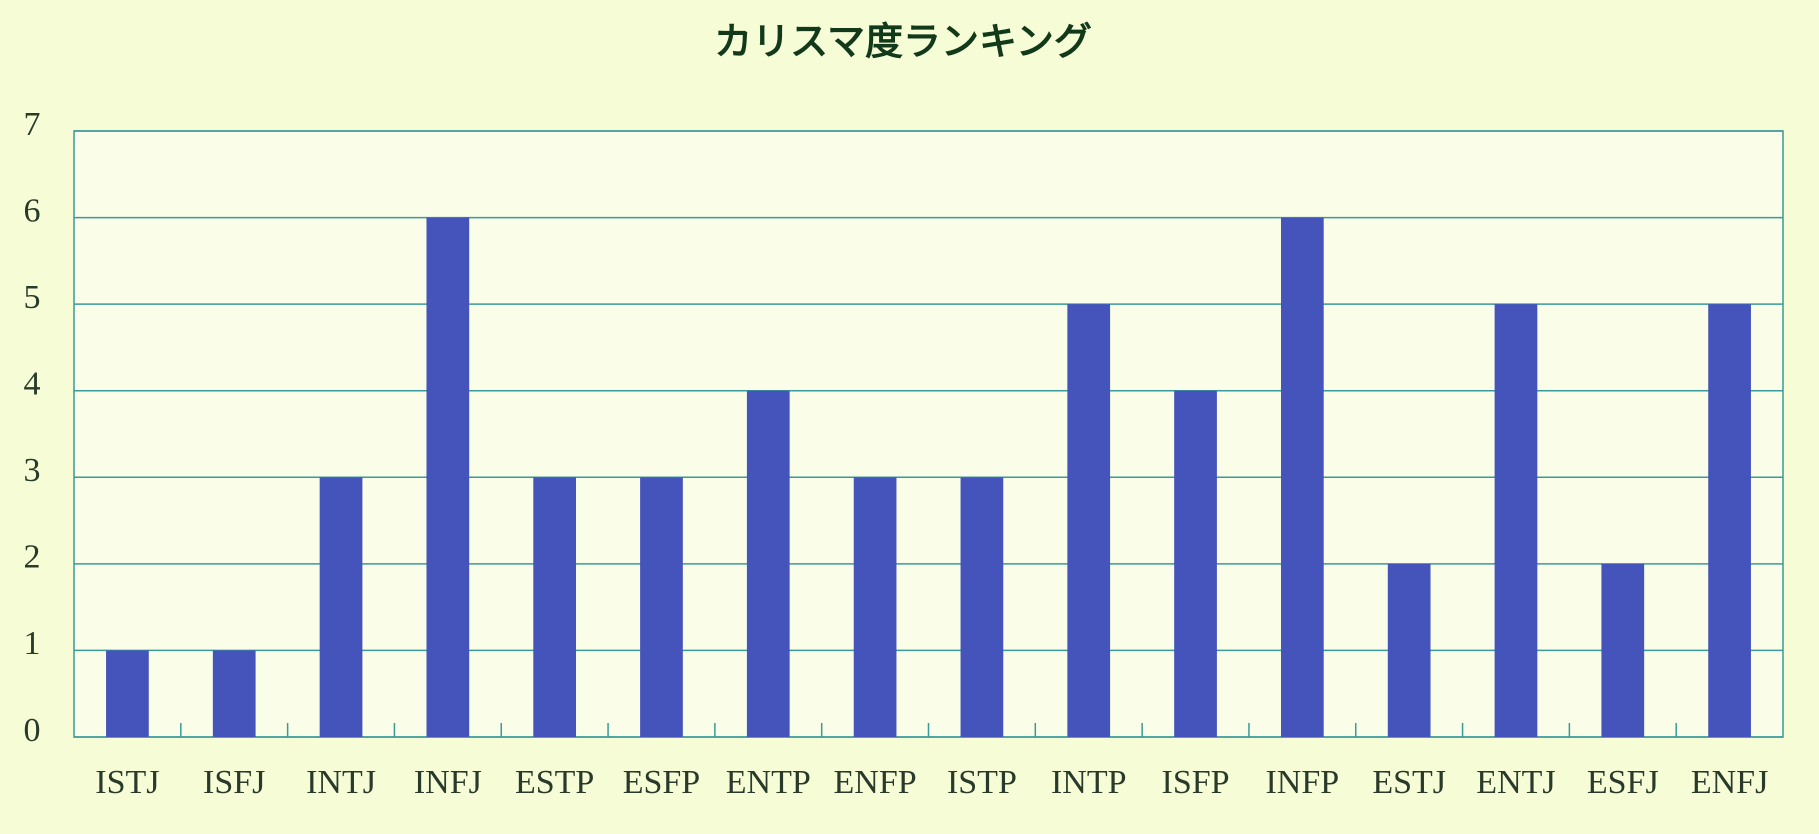  I want to click on x-tick-label: INTJ, so click(341, 782).